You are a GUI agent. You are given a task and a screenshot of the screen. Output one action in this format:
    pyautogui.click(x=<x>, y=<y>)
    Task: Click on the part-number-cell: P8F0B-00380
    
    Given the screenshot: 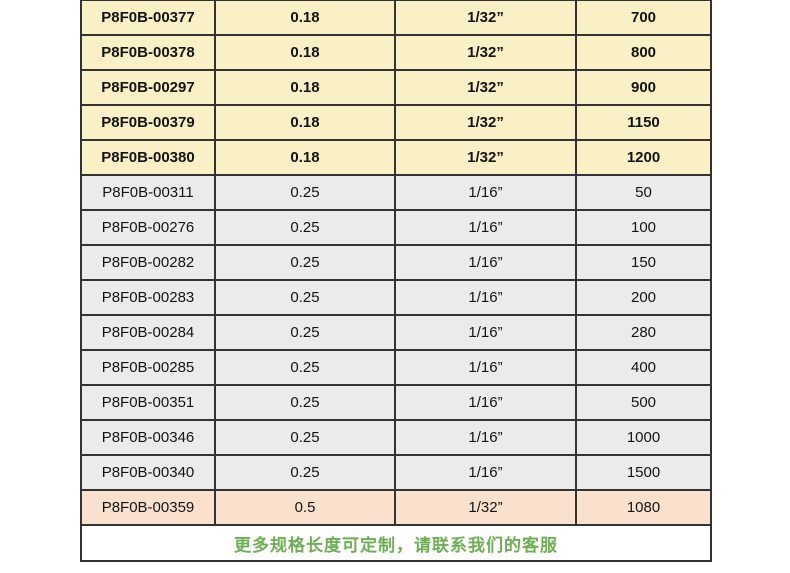 What is the action you would take?
    pyautogui.click(x=148, y=157)
    